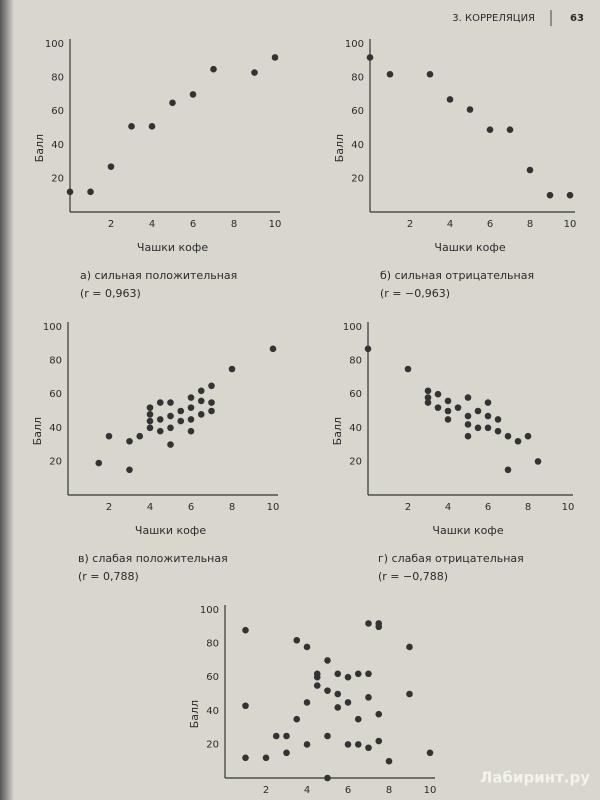  What do you see at coordinates (357, 111) in the screenshot?
I see `y-tick-label: 60` at bounding box center [357, 111].